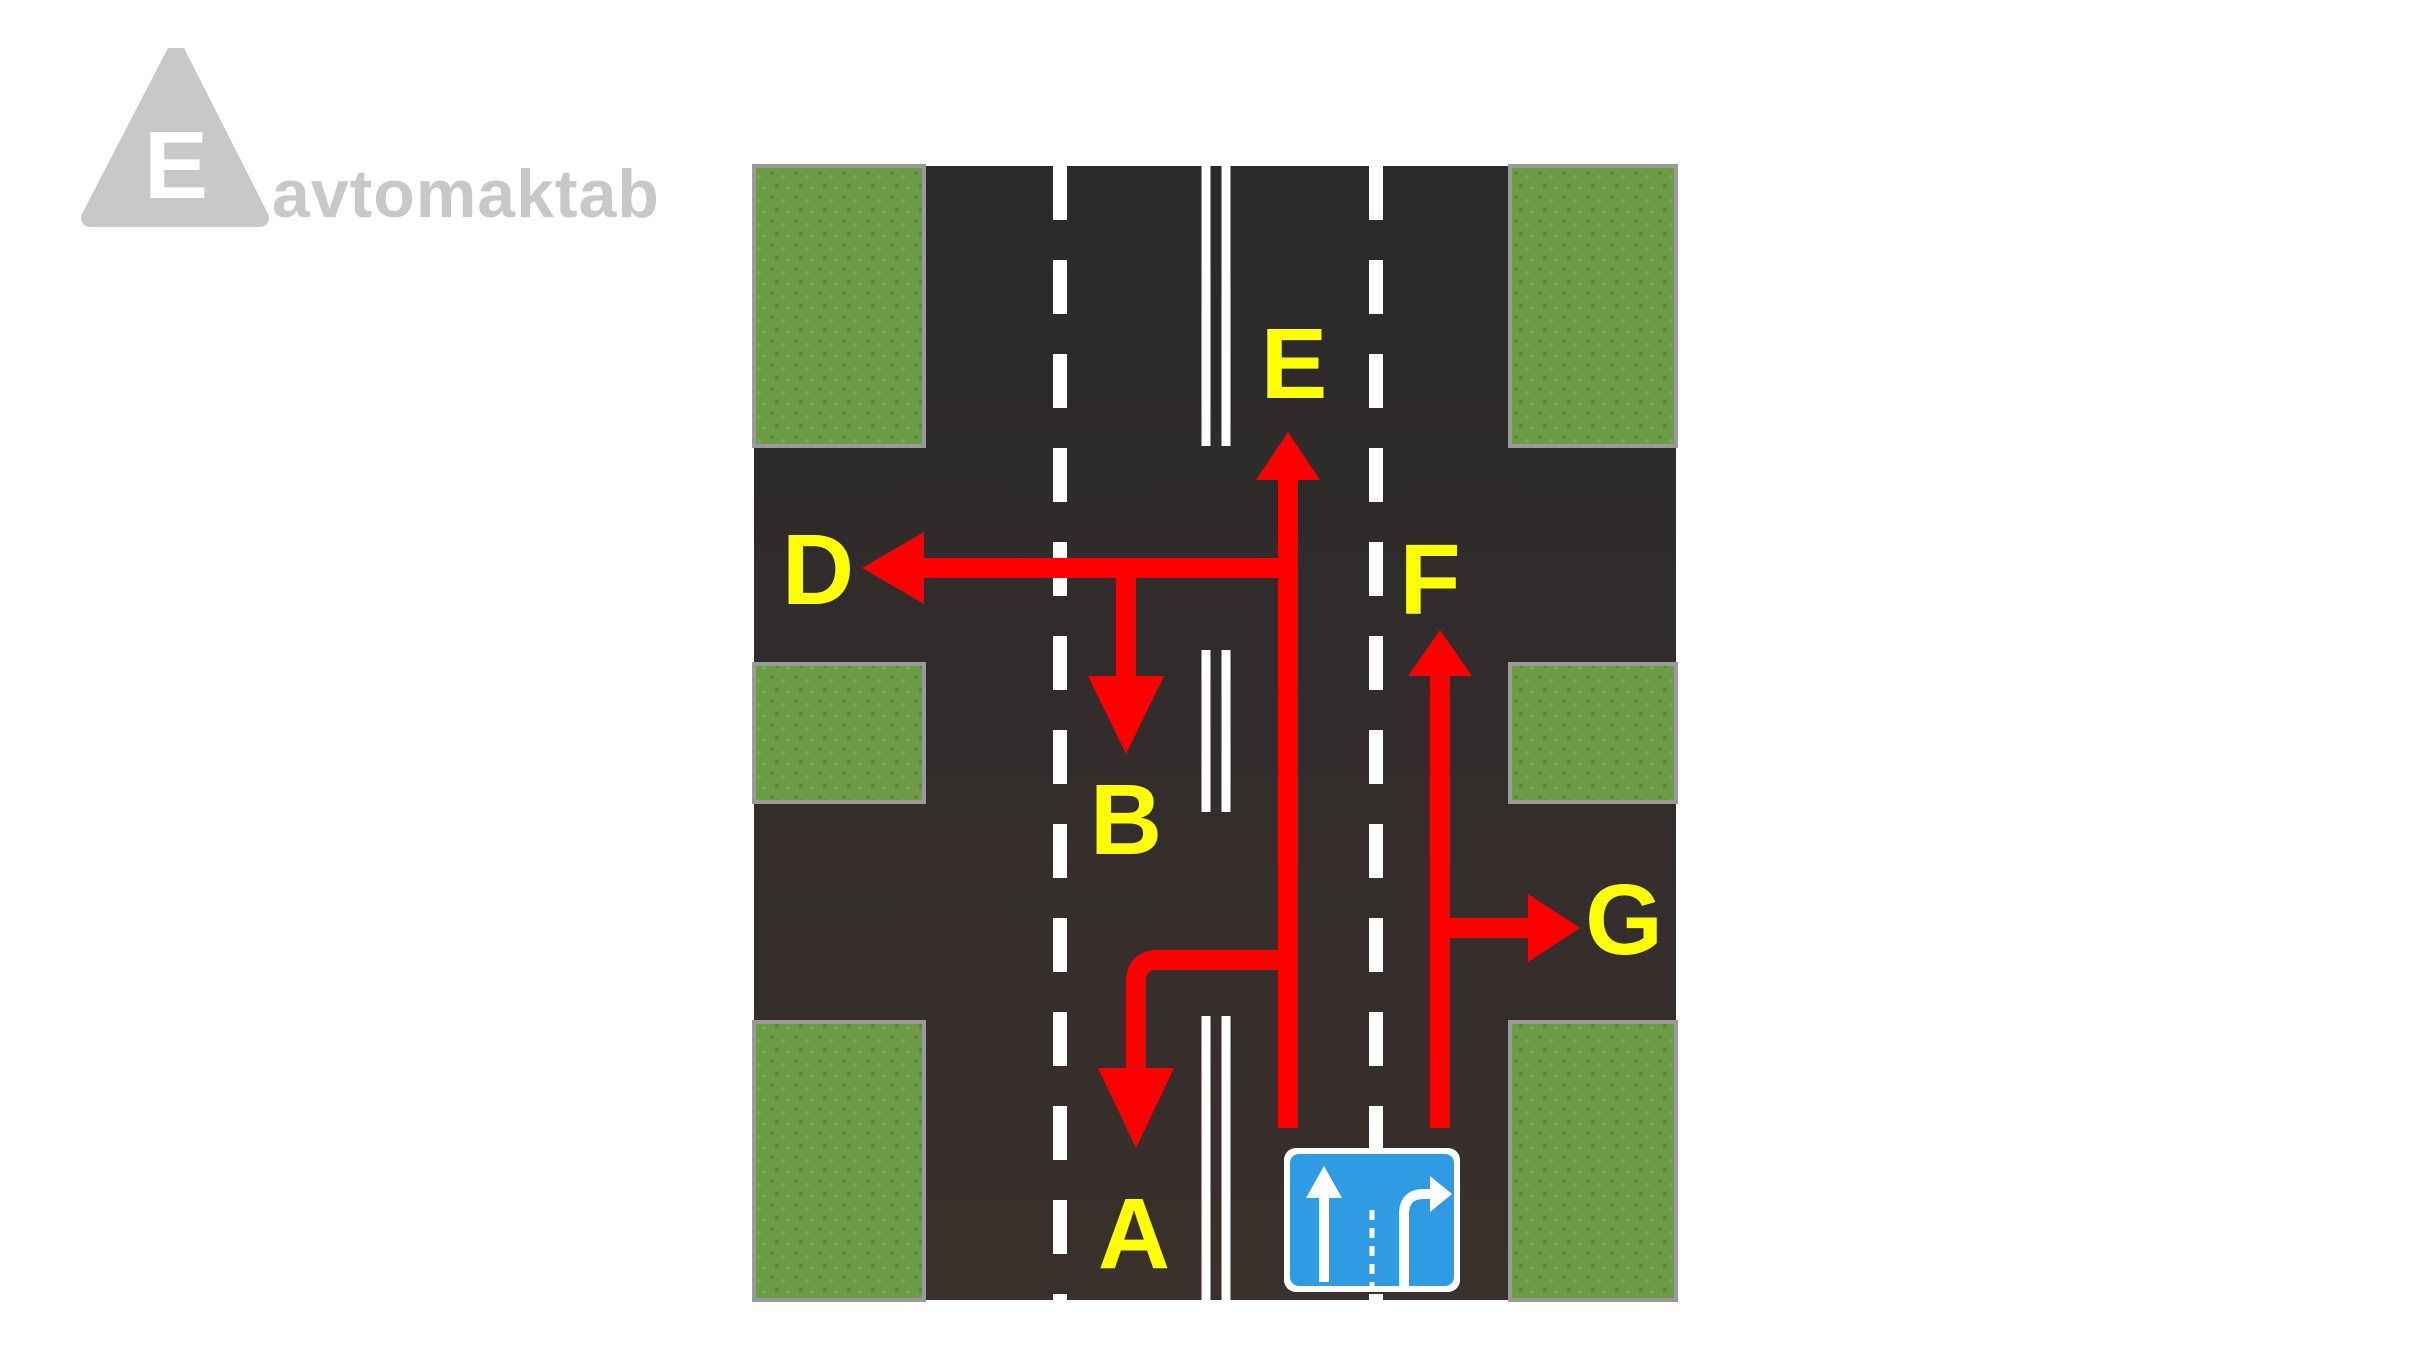  Describe the element at coordinates (893, 568) in the screenshot. I see `arrow-head-D` at that location.